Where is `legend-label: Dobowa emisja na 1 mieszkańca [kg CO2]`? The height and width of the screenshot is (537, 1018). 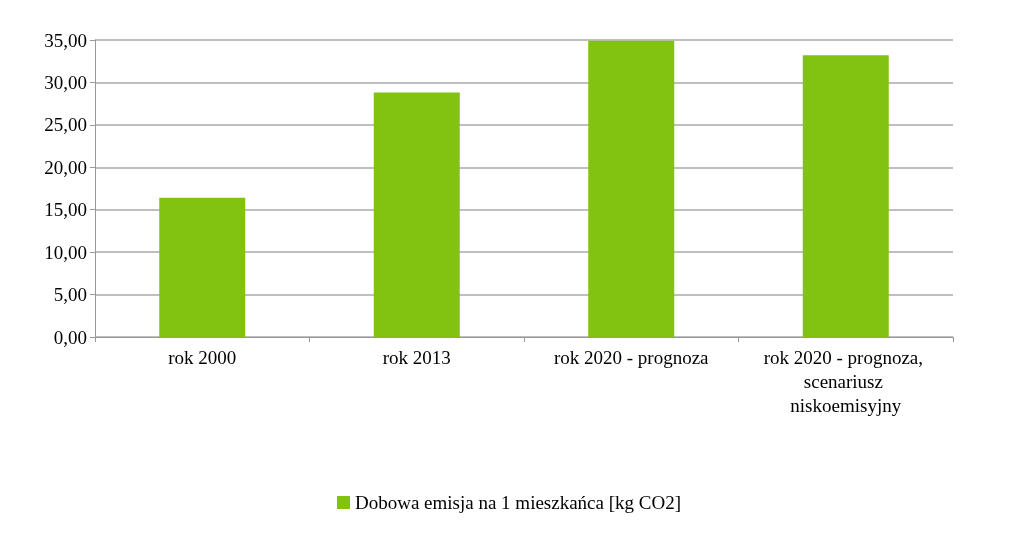
legend-label: Dobowa emisja na 1 mieszkańca [kg CO2] is located at coordinates (518, 502).